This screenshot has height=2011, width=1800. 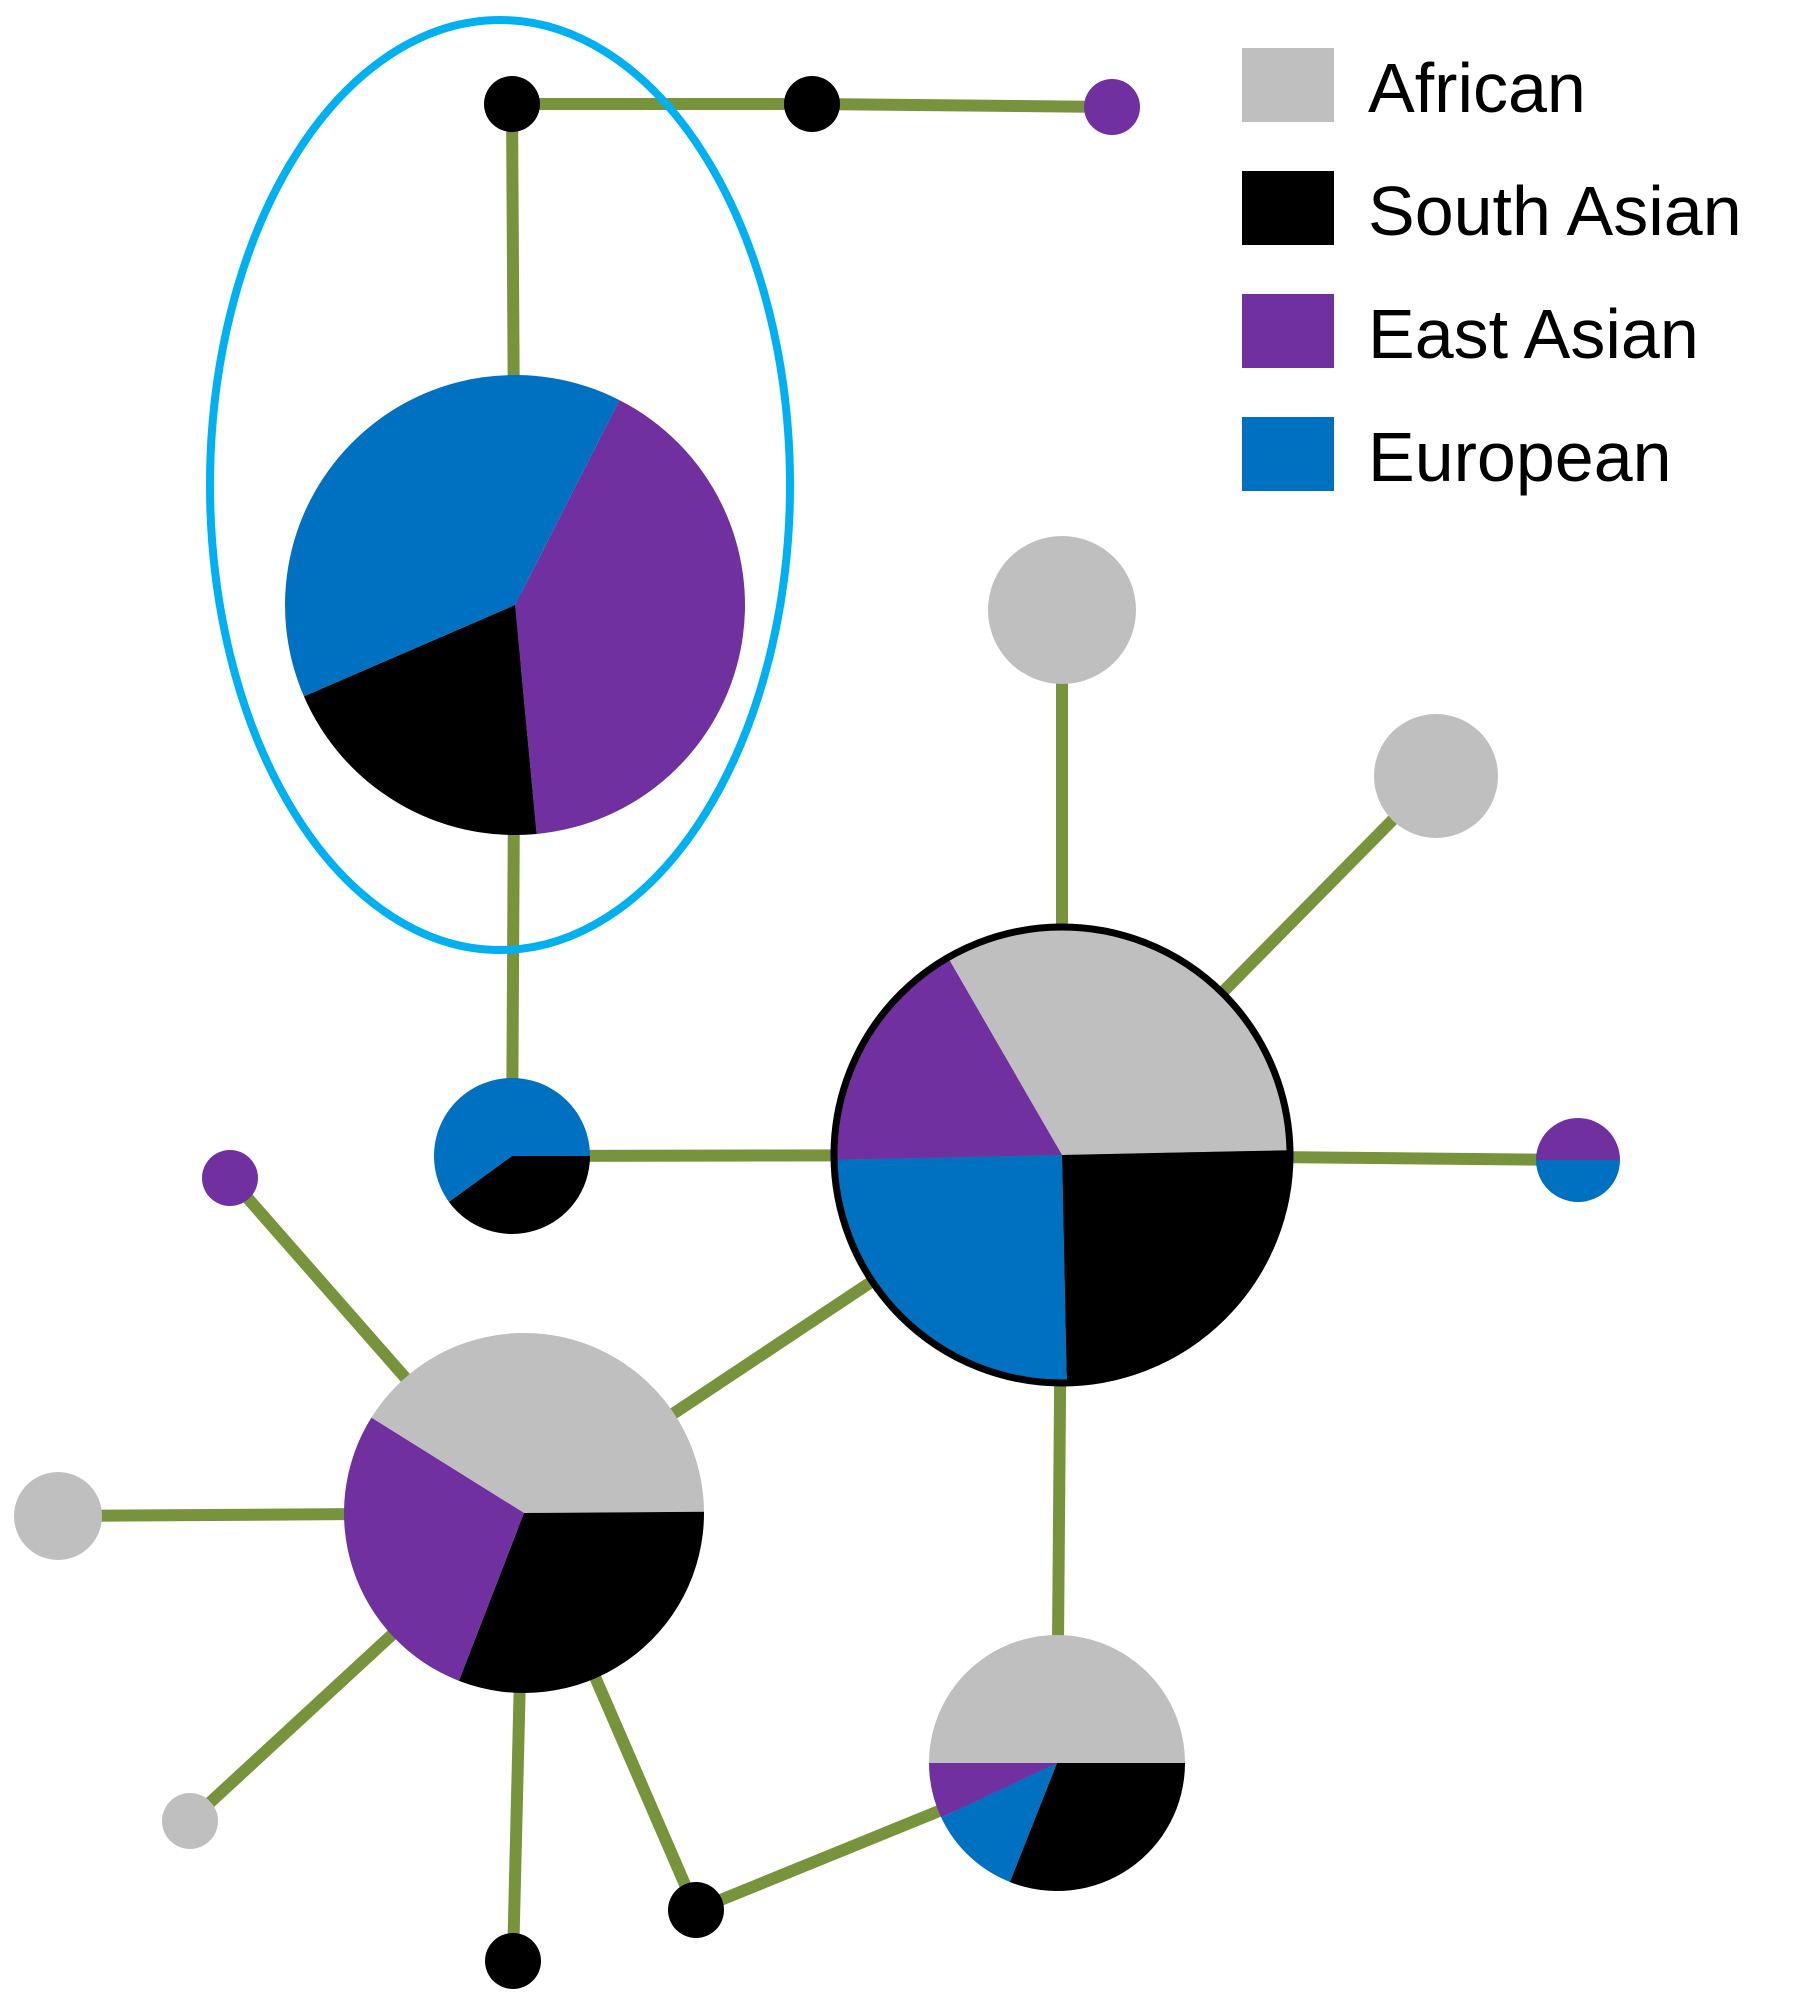 I want to click on node-hub_D, so click(x=524, y=1513).